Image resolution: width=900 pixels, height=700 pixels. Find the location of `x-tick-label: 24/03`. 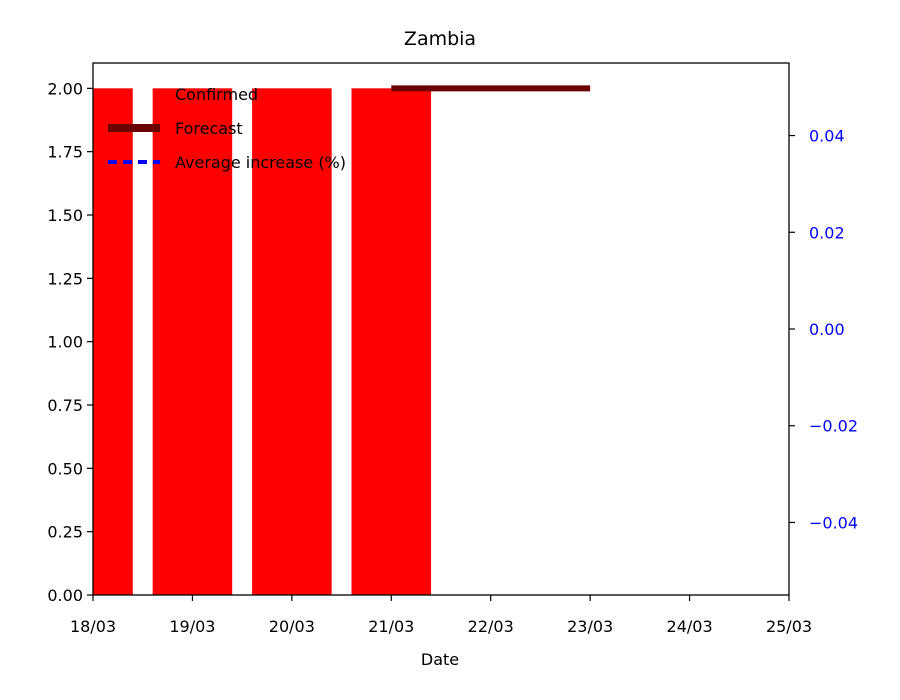

x-tick-label: 24/03 is located at coordinates (690, 626).